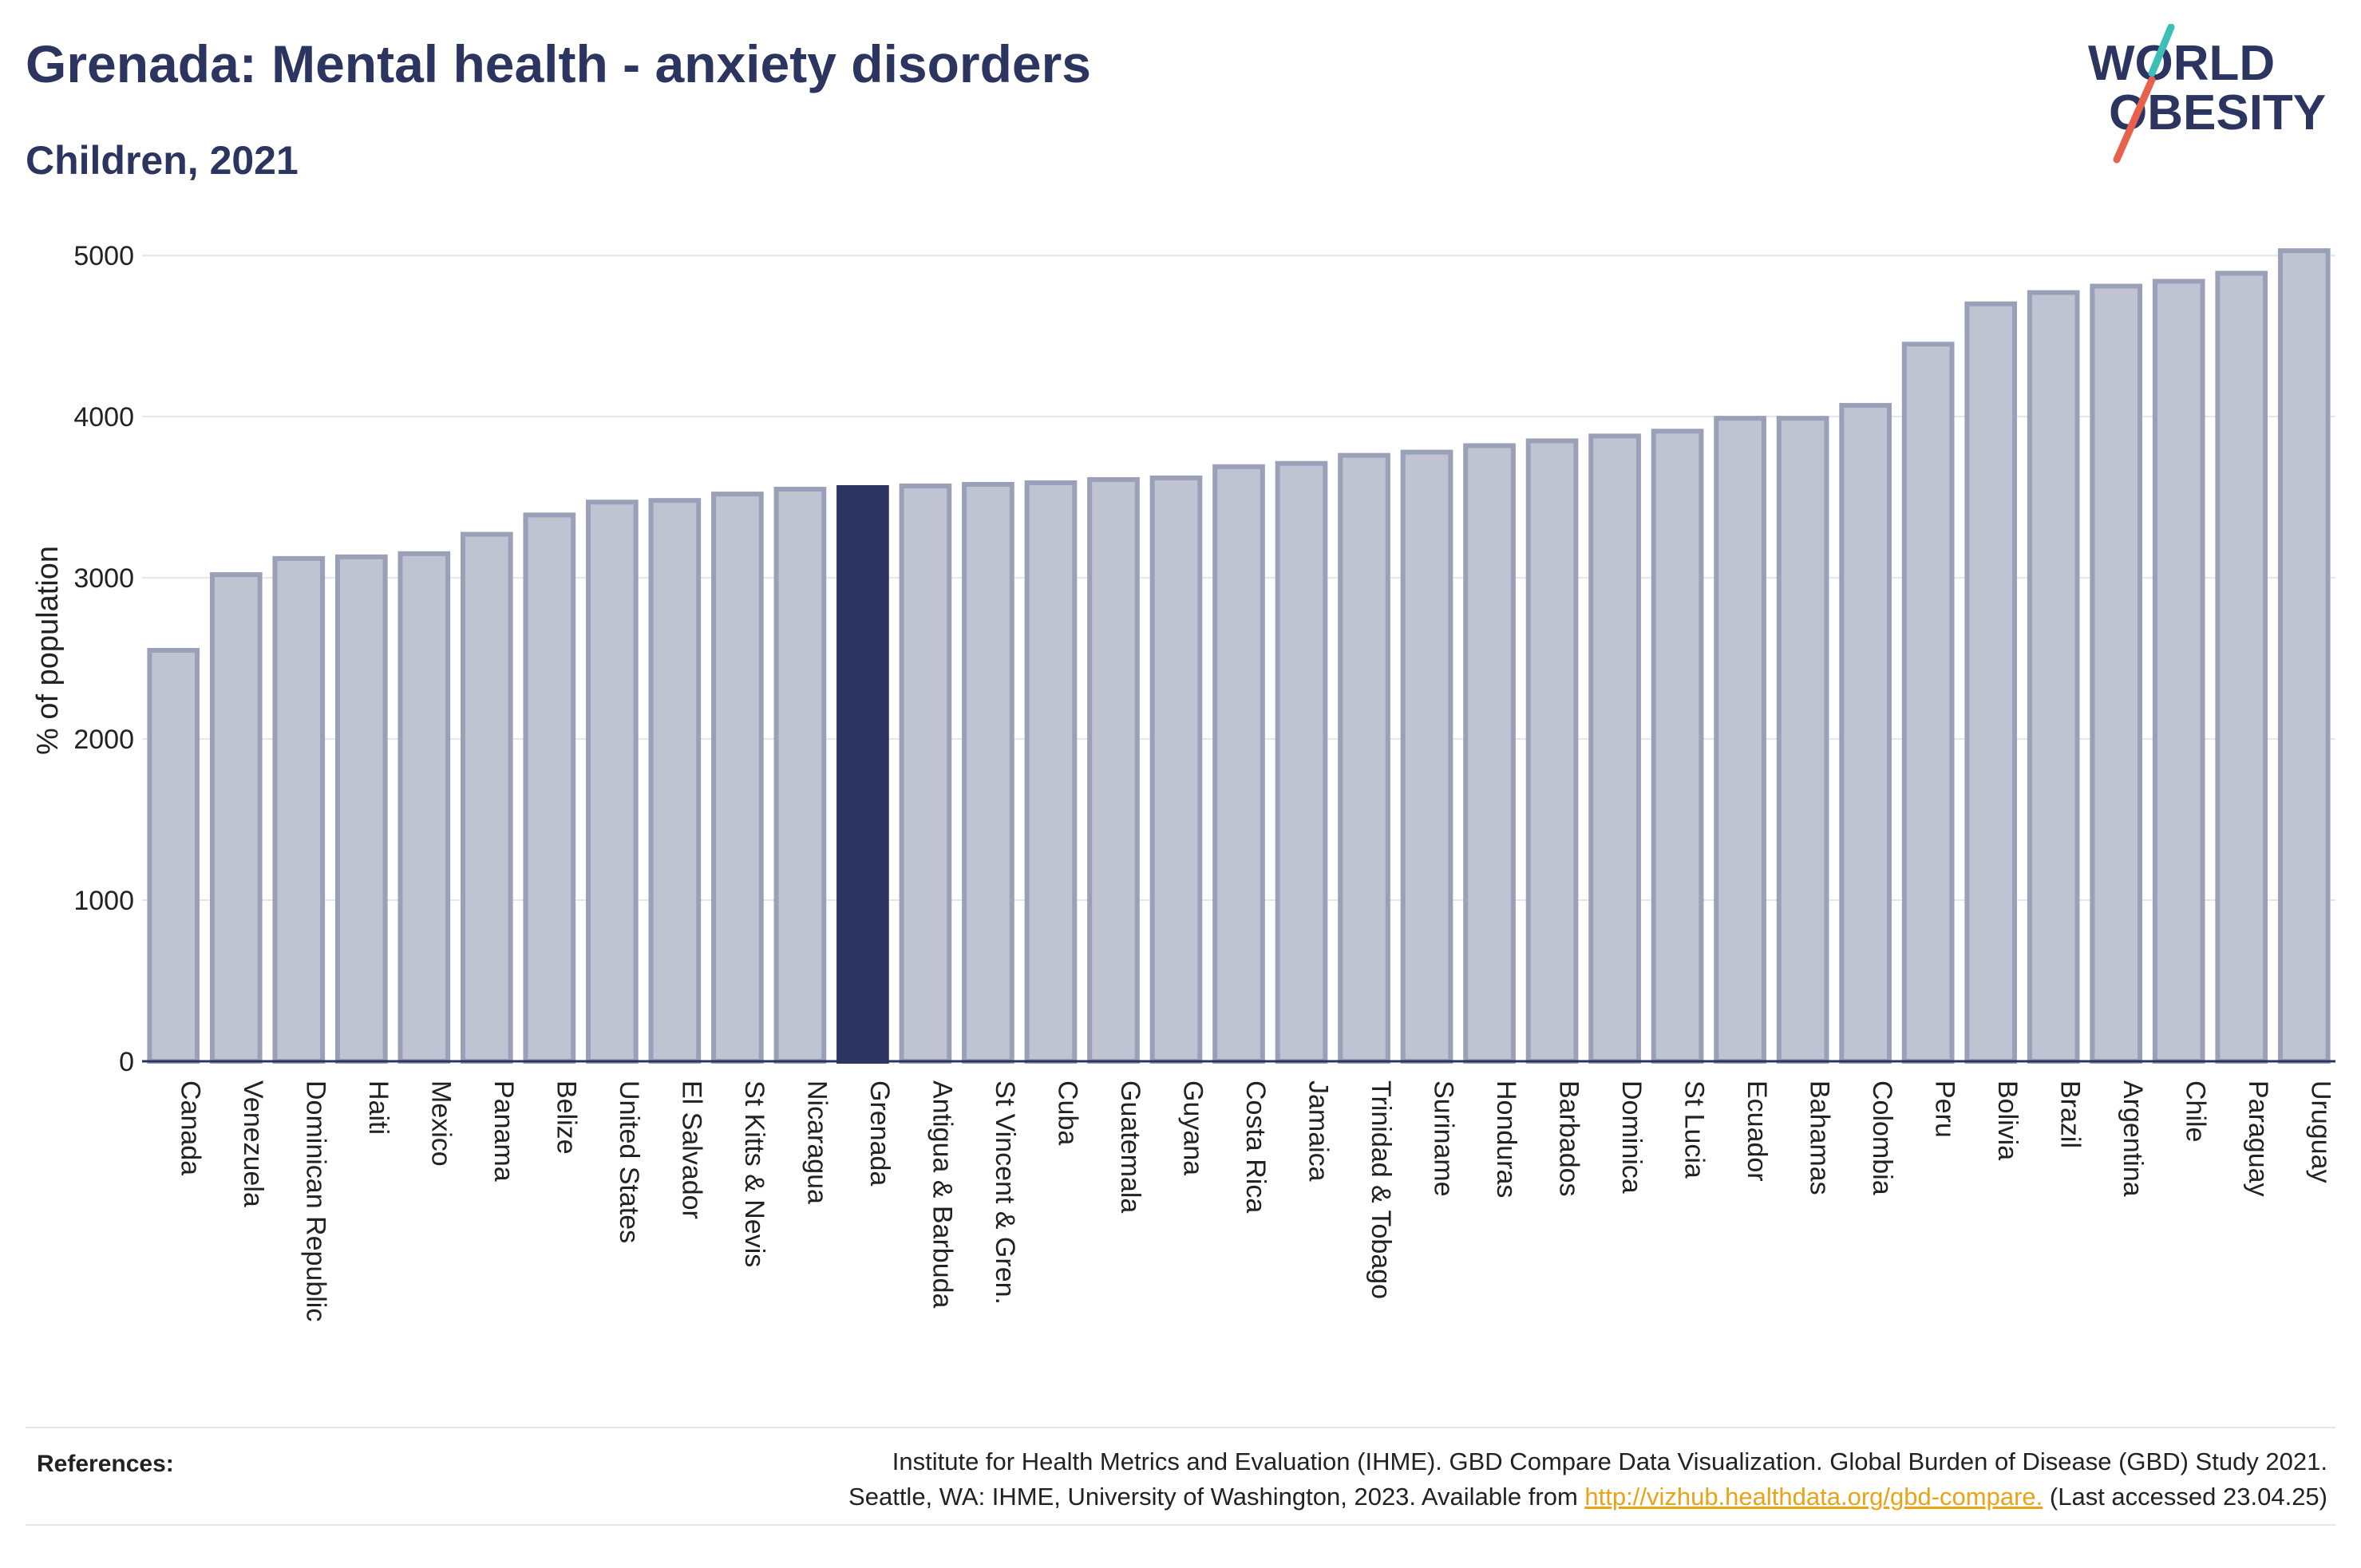 This screenshot has height=1568, width=2361. What do you see at coordinates (503, 1131) in the screenshot?
I see `x-tick-label: Panama` at bounding box center [503, 1131].